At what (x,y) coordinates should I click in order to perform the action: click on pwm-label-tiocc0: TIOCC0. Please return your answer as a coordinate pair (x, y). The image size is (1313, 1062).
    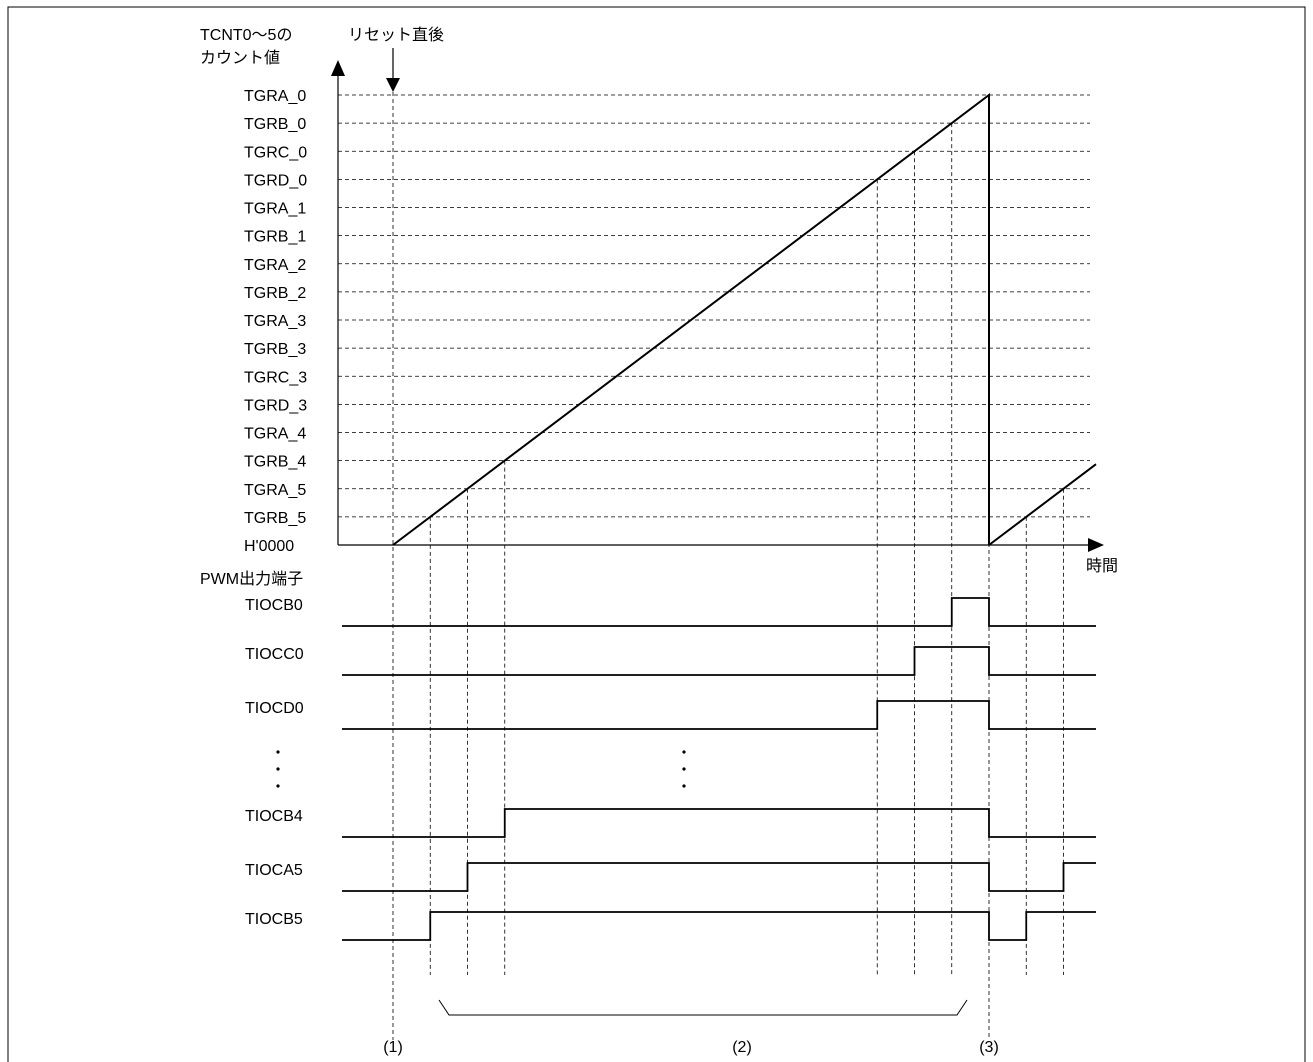
    Looking at the image, I should click on (274, 654).